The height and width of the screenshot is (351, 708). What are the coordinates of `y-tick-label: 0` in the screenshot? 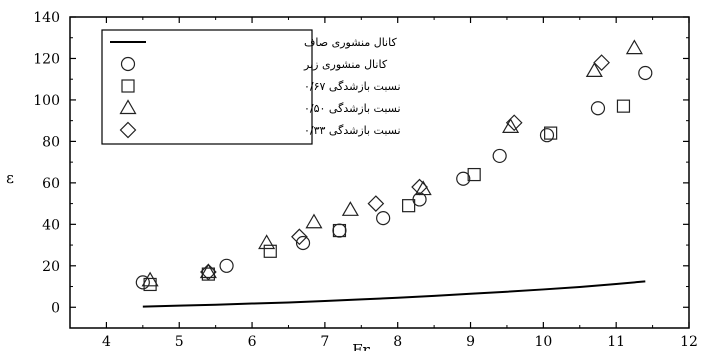 It's located at (55, 308).